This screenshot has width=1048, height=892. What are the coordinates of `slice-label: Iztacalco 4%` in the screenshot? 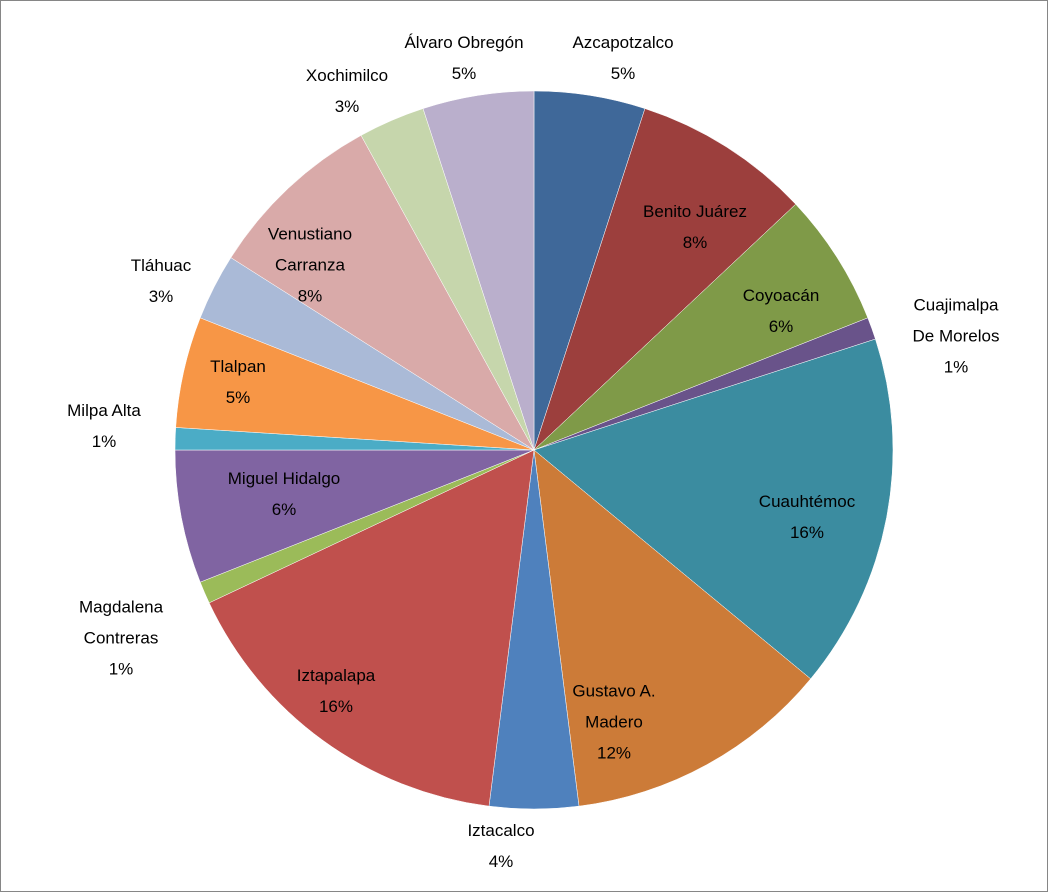 It's located at (500, 846).